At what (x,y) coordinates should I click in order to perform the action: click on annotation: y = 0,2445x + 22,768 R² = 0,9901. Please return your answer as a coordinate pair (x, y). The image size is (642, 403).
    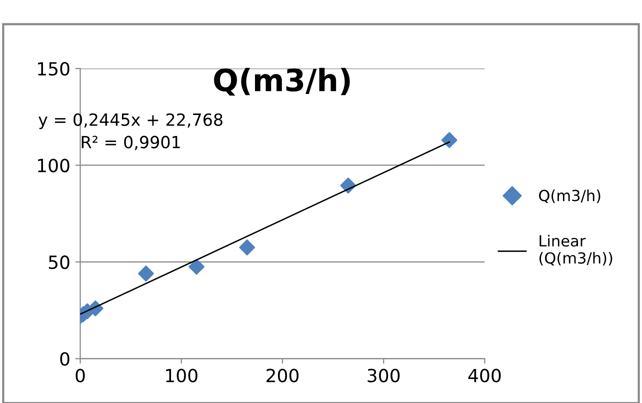
    Looking at the image, I should click on (130, 131).